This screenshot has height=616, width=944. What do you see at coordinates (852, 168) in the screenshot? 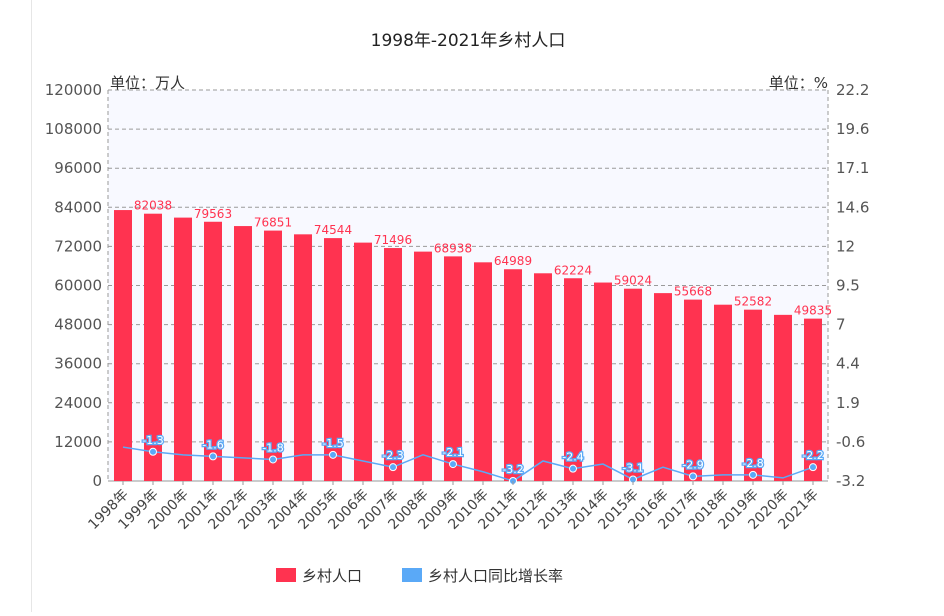
I see `right-tick-label: 17.1` at bounding box center [852, 168].